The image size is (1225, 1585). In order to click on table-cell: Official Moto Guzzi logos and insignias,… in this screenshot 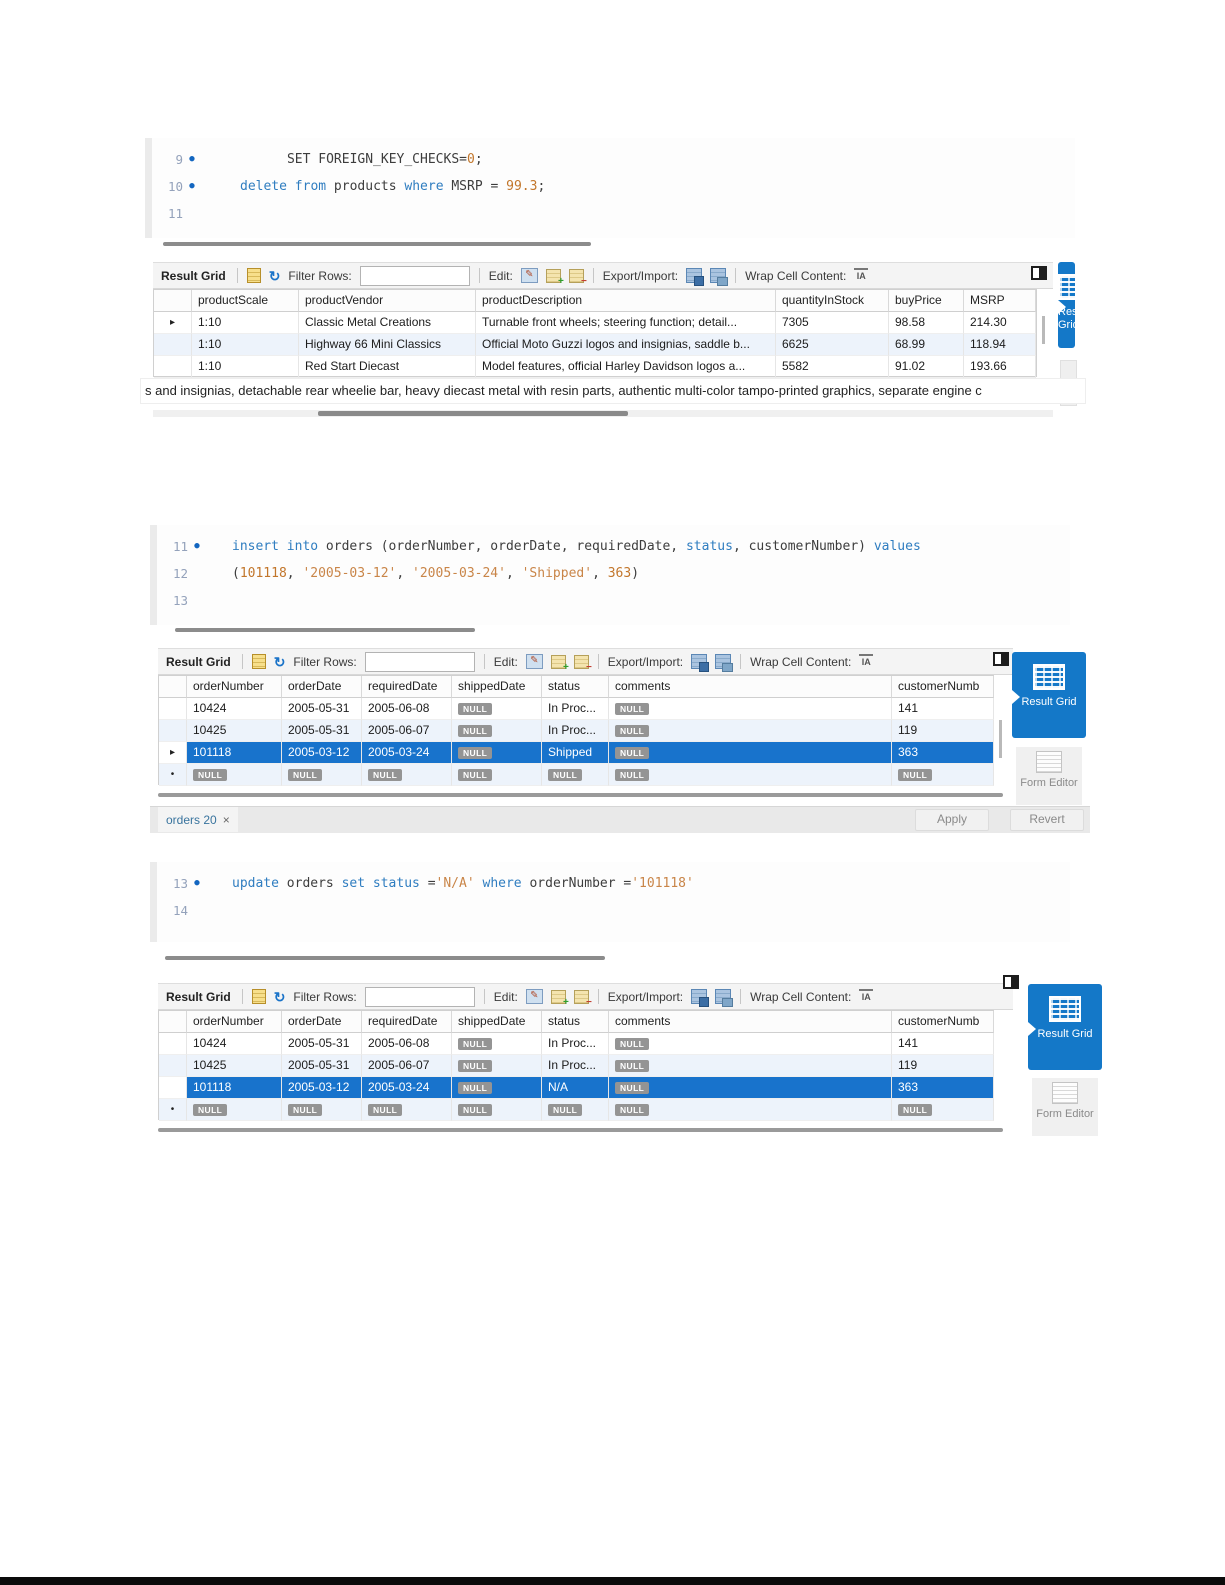, I will do `click(626, 345)`.